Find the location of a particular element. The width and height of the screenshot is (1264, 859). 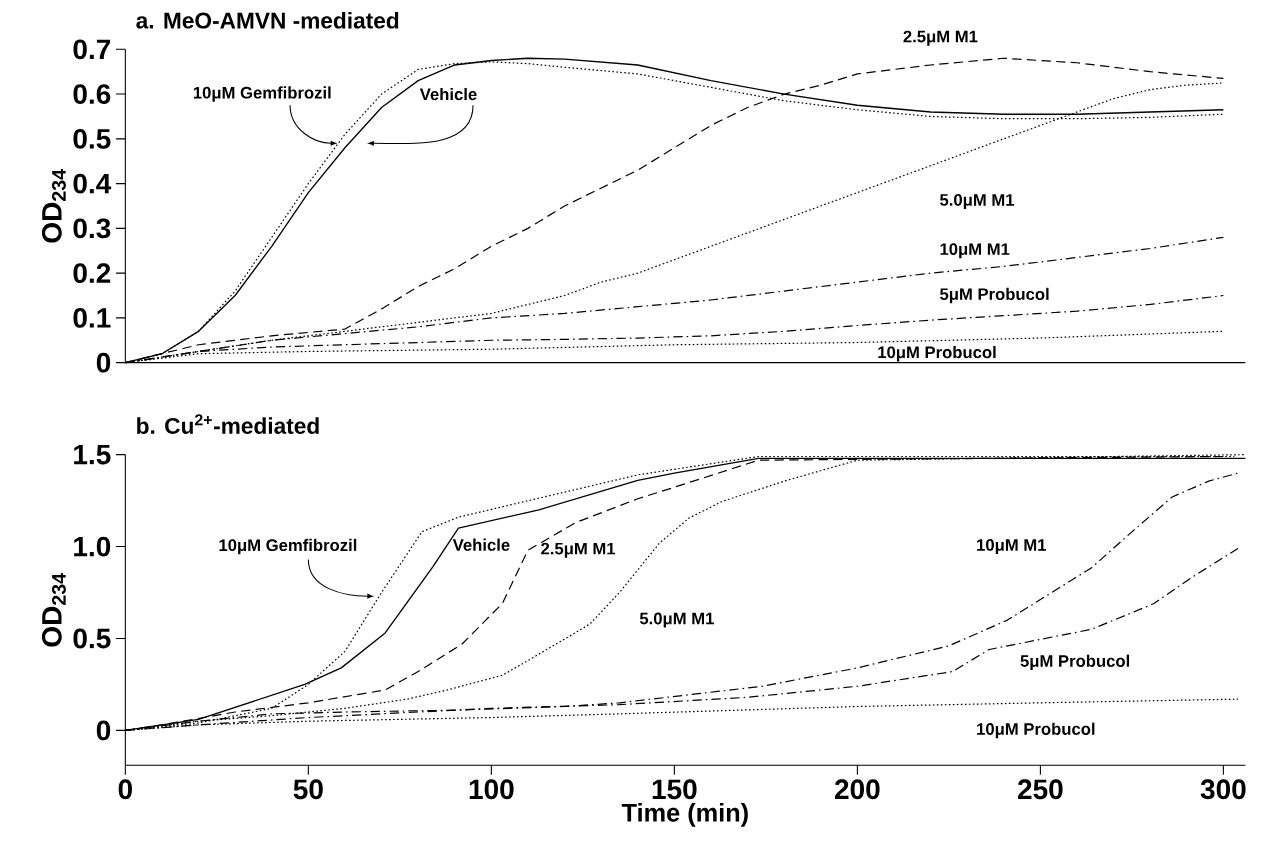

y-tick-label: 0.6 is located at coordinates (92, 94).